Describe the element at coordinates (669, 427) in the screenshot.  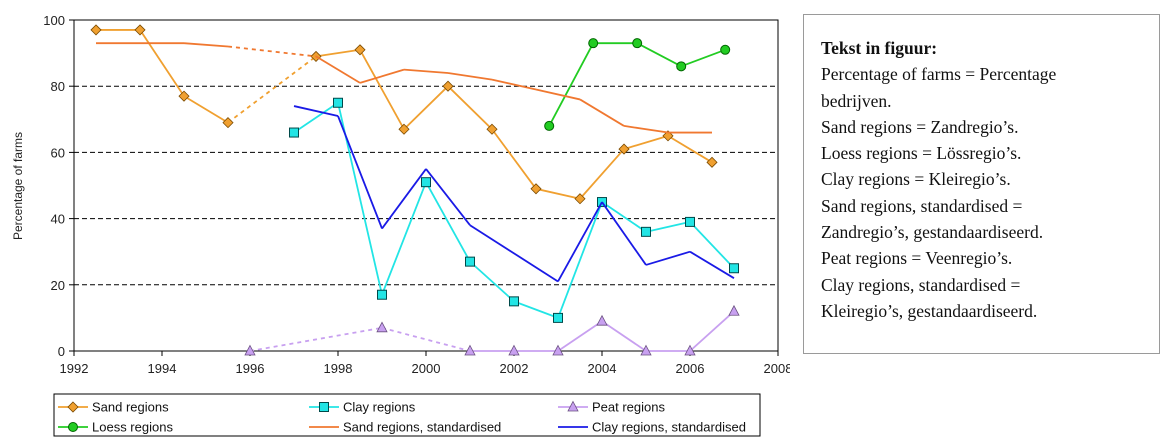
I see `legend-label: Clay regions, standardised` at that location.